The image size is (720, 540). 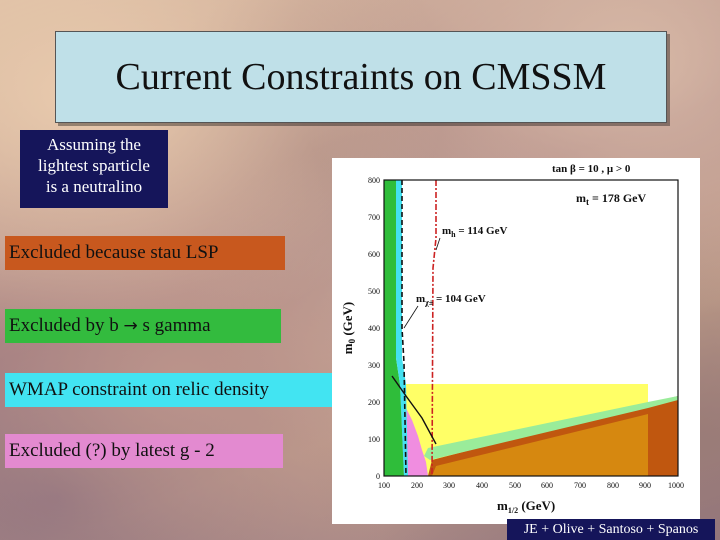 I want to click on x-tick-800: 800, so click(x=613, y=485).